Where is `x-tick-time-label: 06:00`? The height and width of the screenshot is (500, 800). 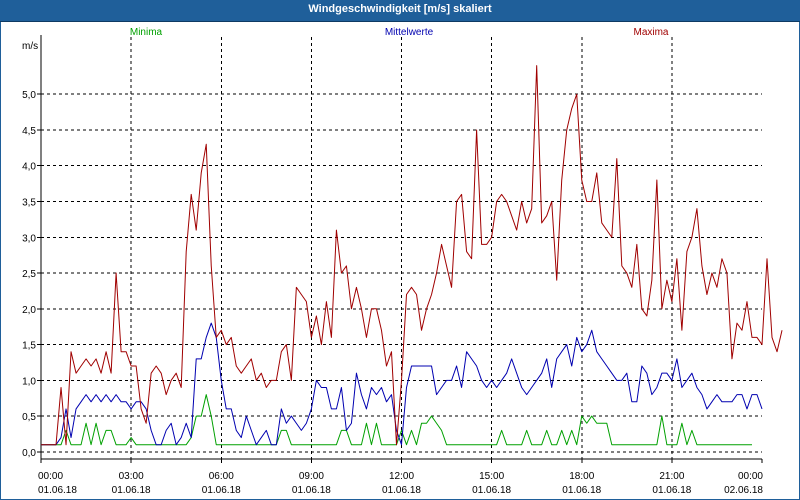 x-tick-time-label: 06:00 is located at coordinates (221, 476).